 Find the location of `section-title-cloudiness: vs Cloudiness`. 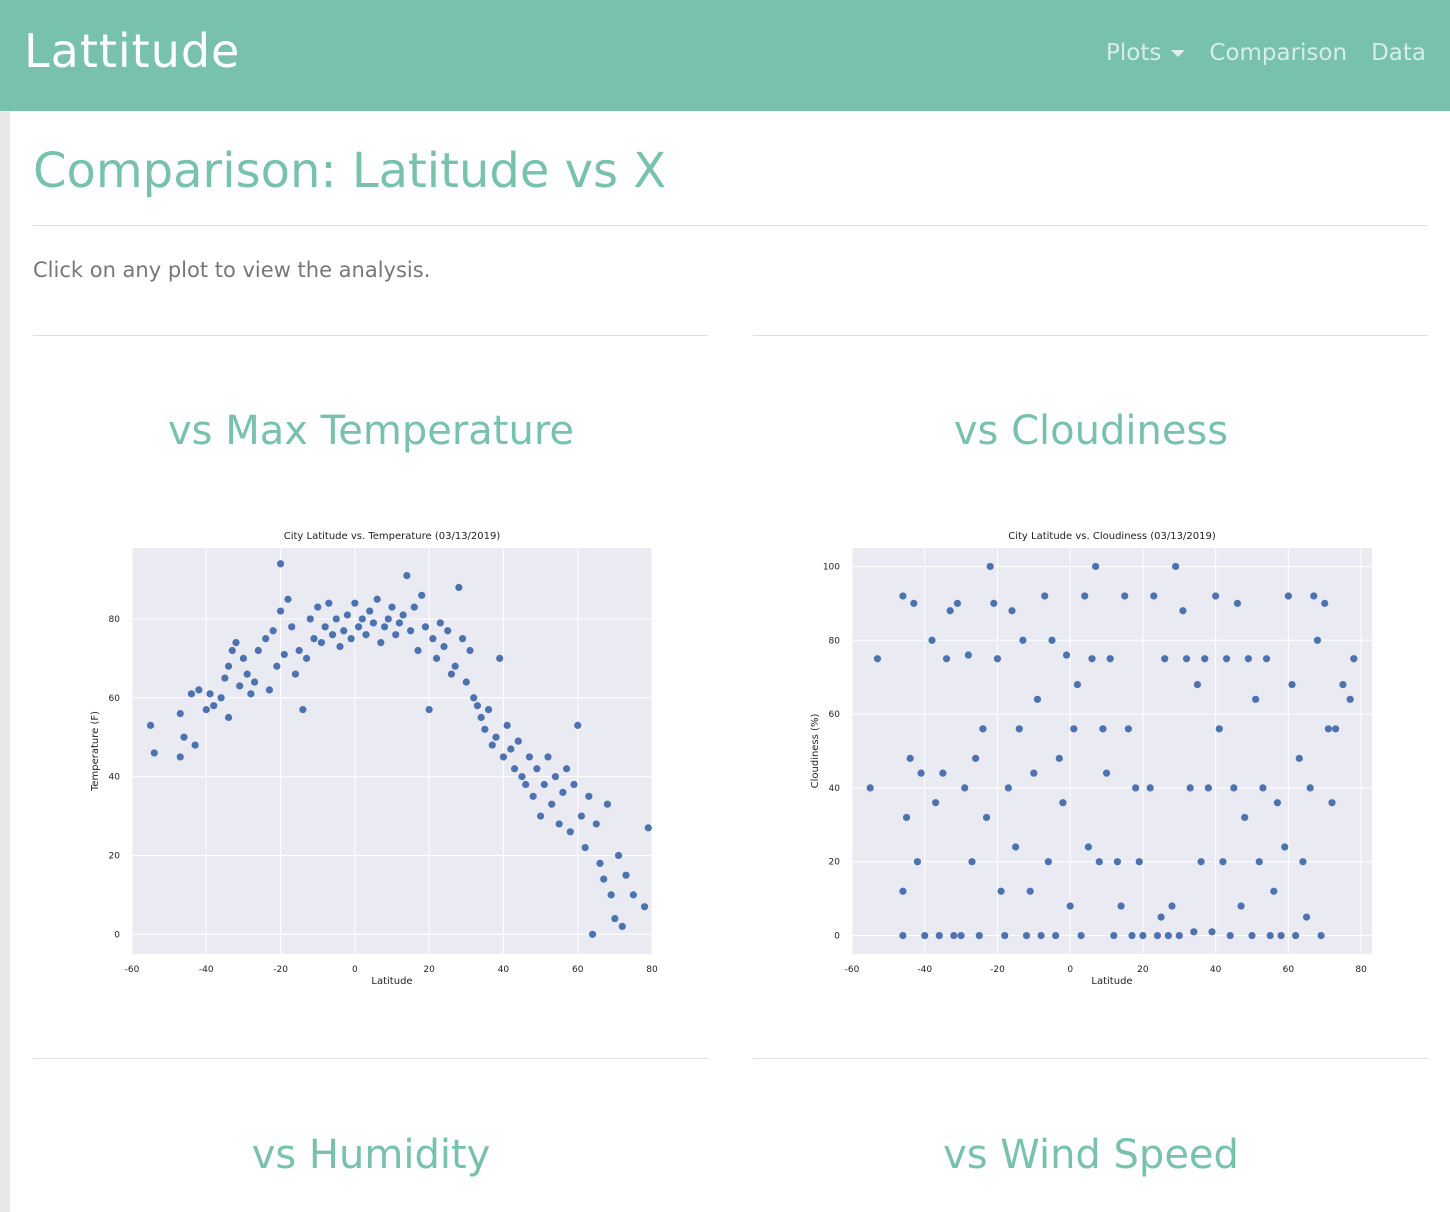

section-title-cloudiness: vs Cloudiness is located at coordinates (1091, 431).